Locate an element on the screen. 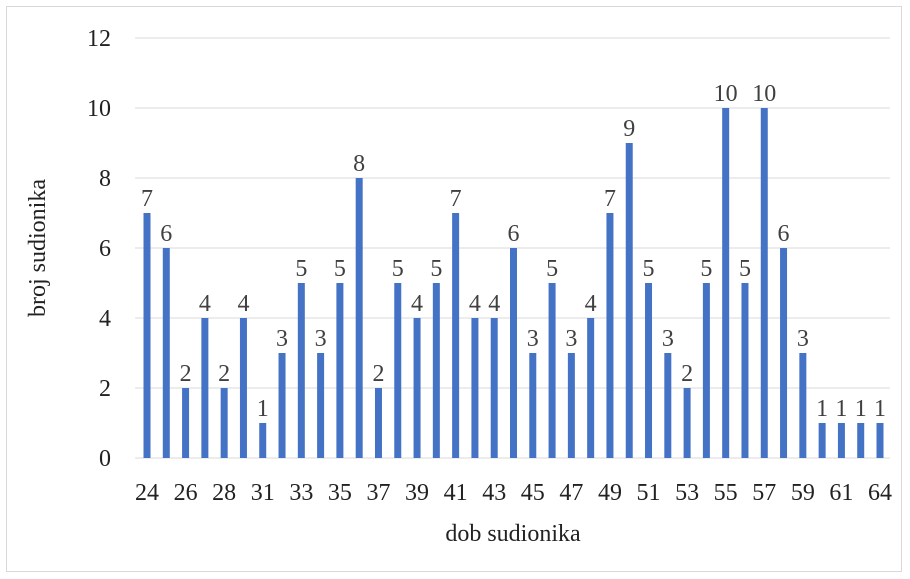 This screenshot has height=579, width=910. data-label-56: 5 is located at coordinates (745, 269).